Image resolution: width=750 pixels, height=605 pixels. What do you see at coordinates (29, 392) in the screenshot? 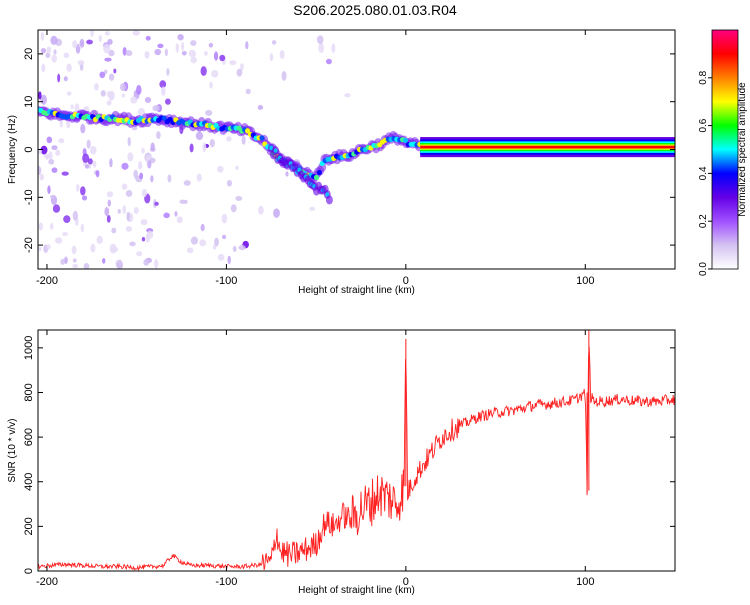
I see `bottom-y-tick-label: 800` at bounding box center [29, 392].